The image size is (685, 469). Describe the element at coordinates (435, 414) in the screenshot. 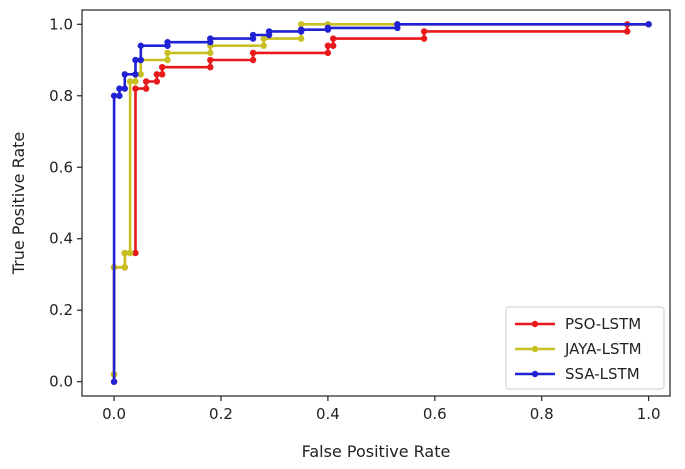

I see `x-tick-label: 0.6` at that location.